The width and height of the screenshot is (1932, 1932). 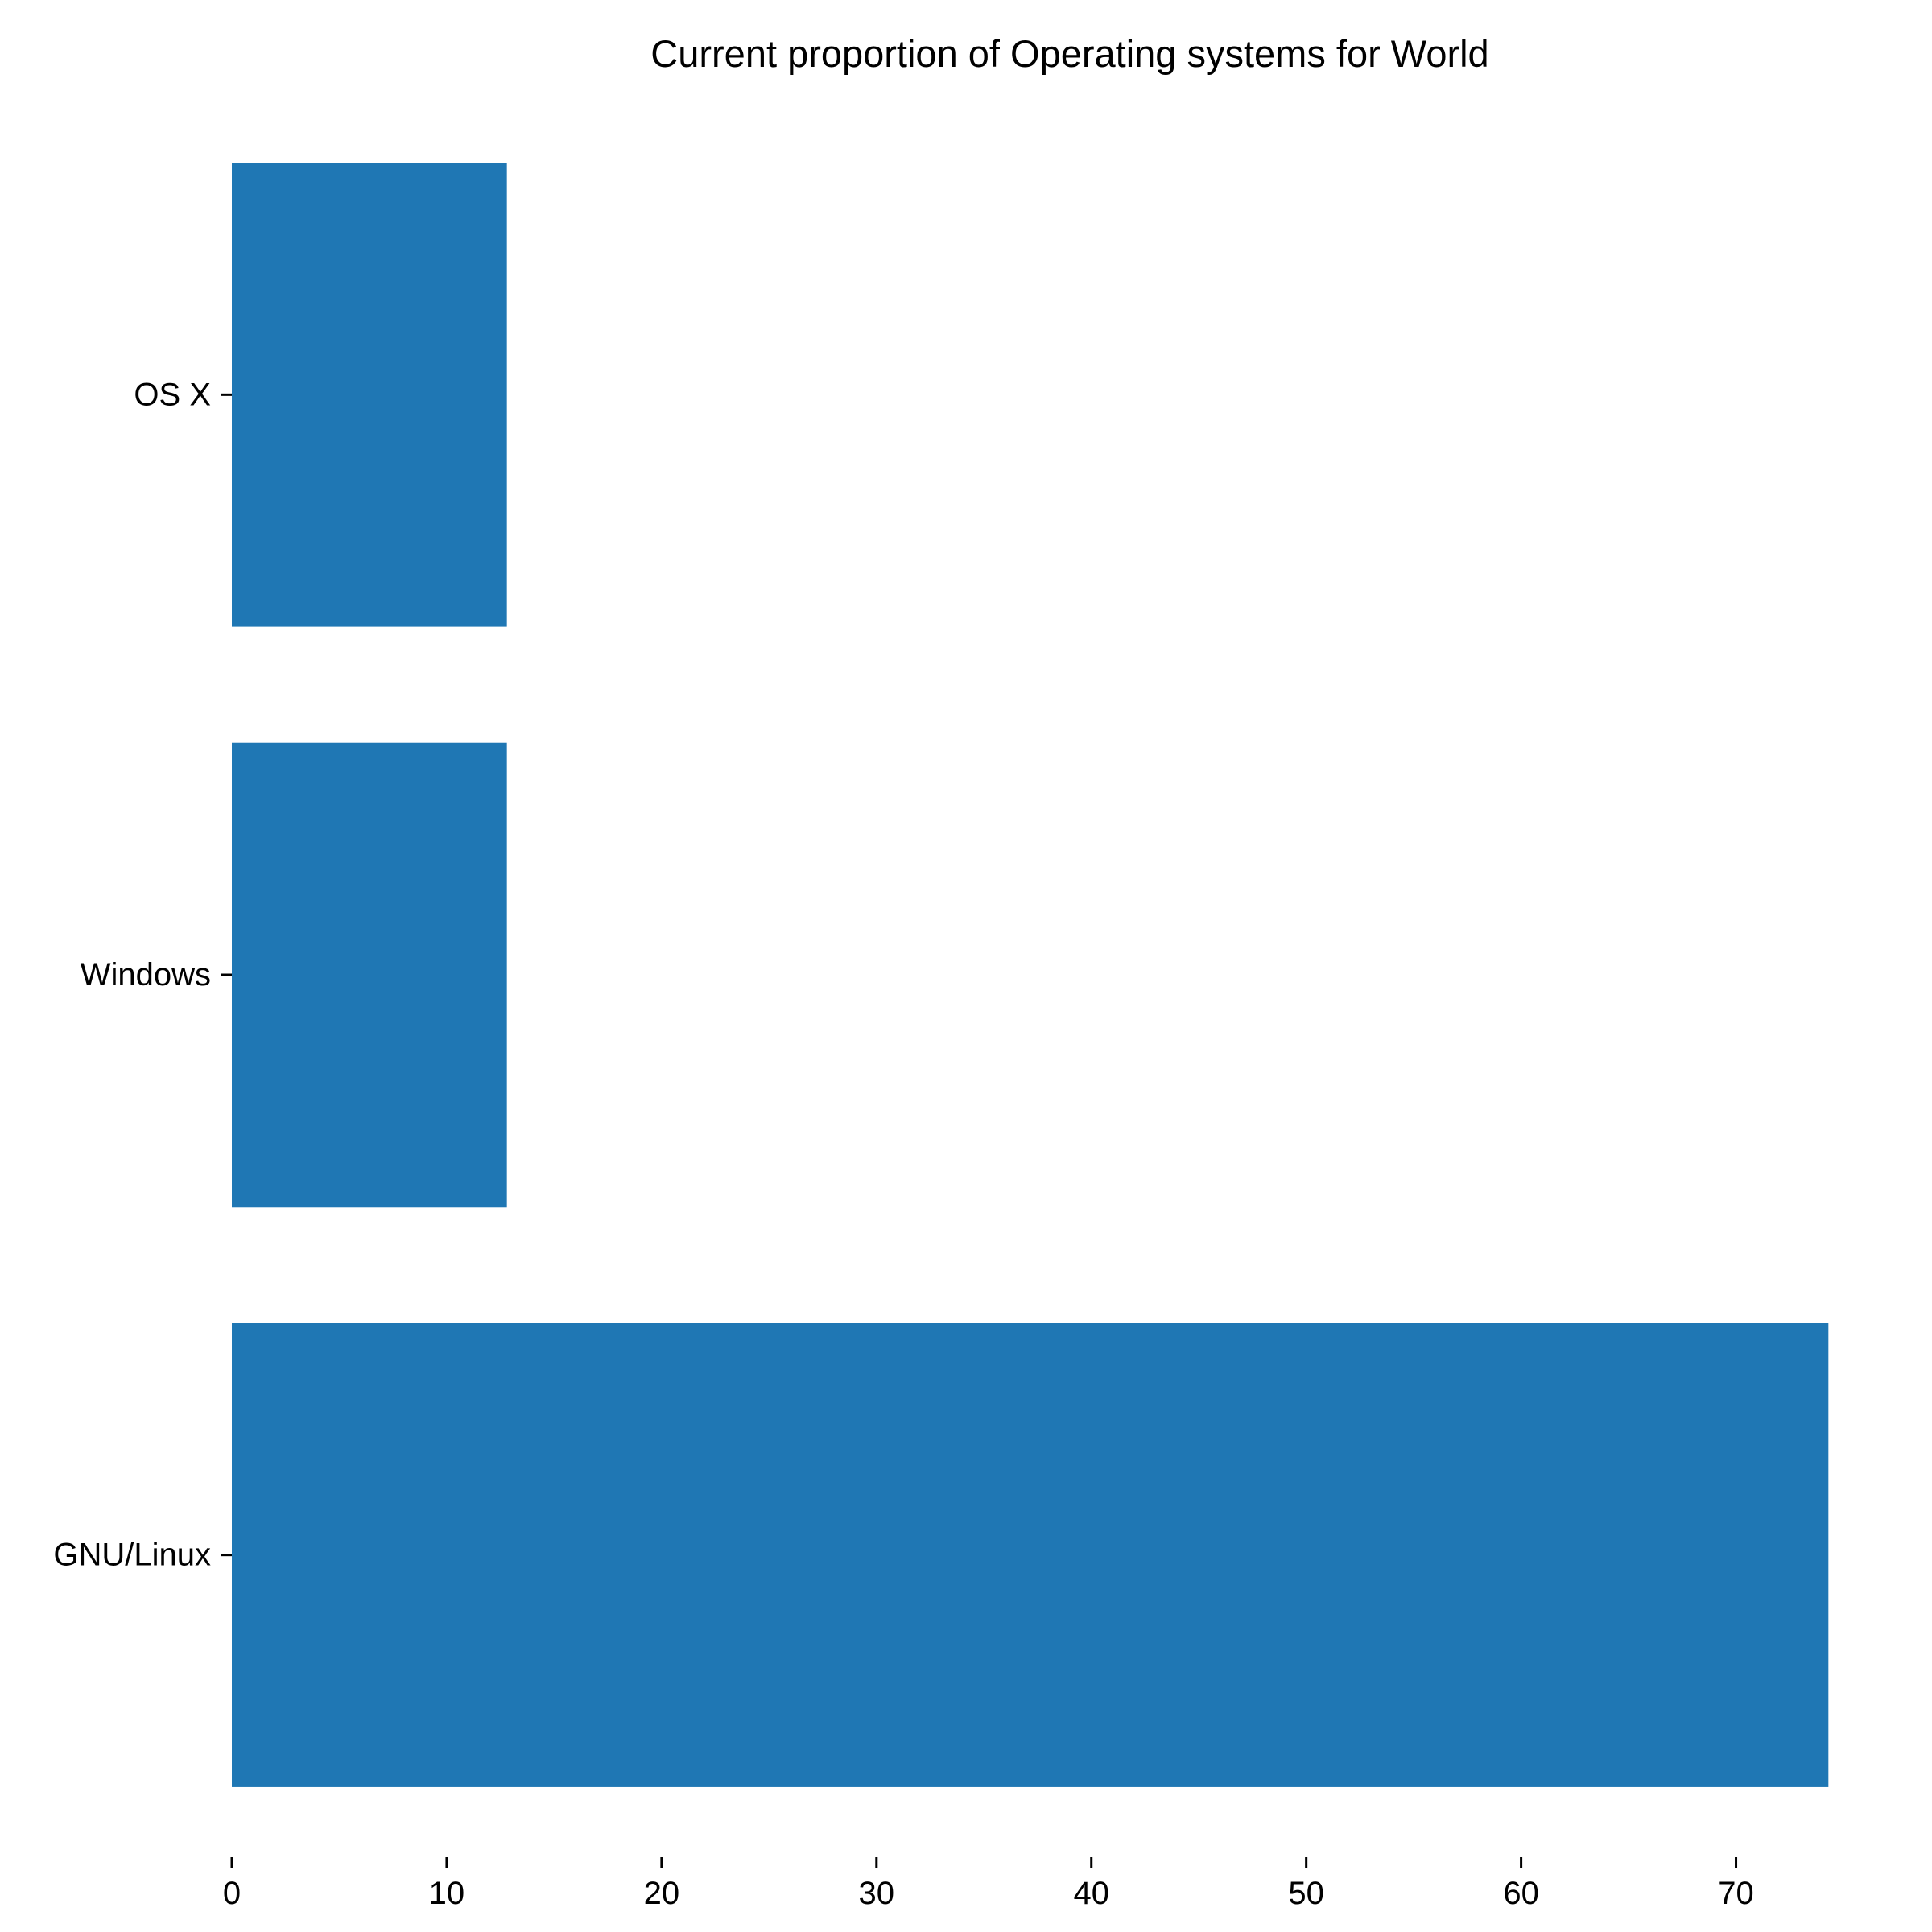 I want to click on x-tick-label: 40, so click(x=1091, y=1893).